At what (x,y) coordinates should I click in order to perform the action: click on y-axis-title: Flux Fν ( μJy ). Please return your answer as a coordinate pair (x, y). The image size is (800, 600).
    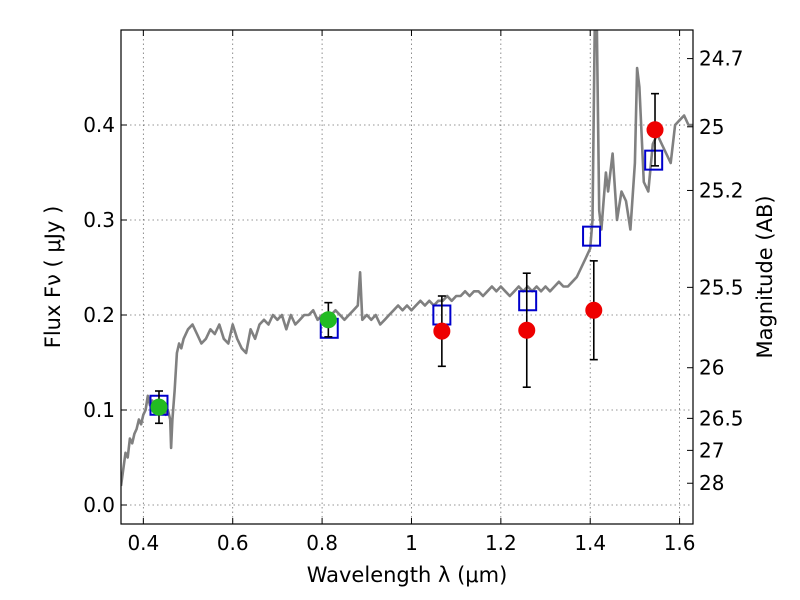
    Looking at the image, I should click on (53, 277).